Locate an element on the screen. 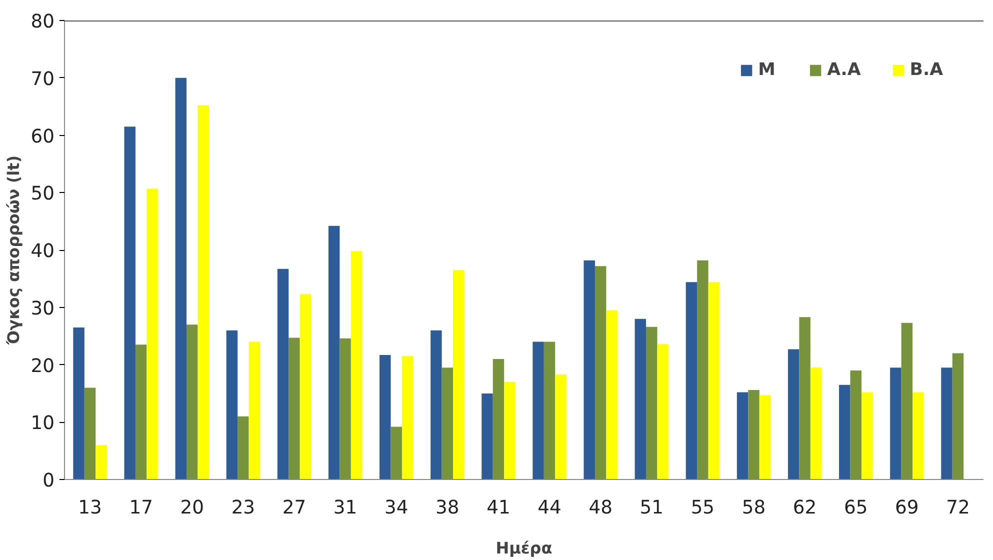 The width and height of the screenshot is (993, 560). x-tick-label: 17 is located at coordinates (141, 508).